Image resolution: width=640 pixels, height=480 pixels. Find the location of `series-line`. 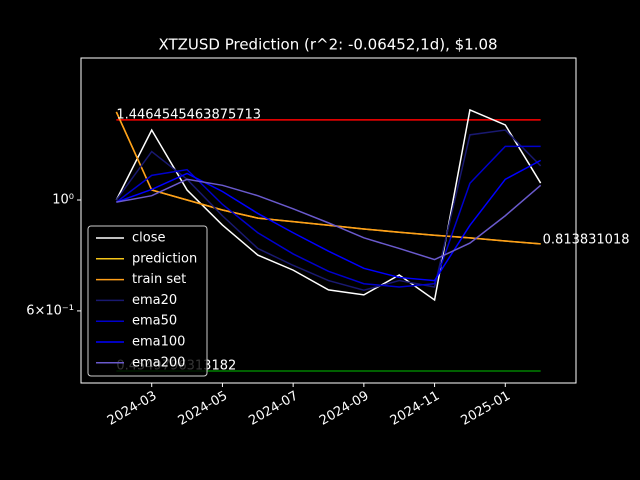

series-line is located at coordinates (329, 219).